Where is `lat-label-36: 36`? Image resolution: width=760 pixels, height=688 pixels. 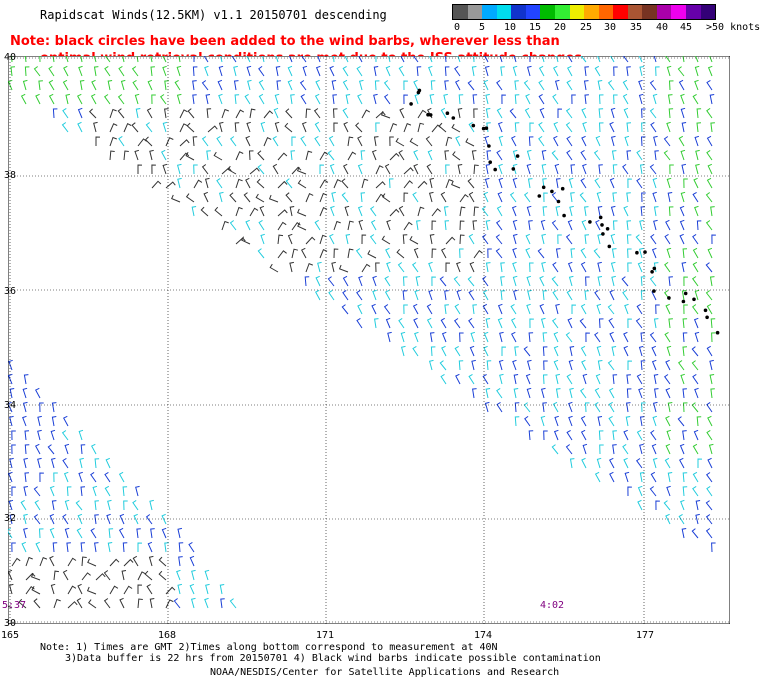 lat-label-36: 36 is located at coordinates (10, 291).